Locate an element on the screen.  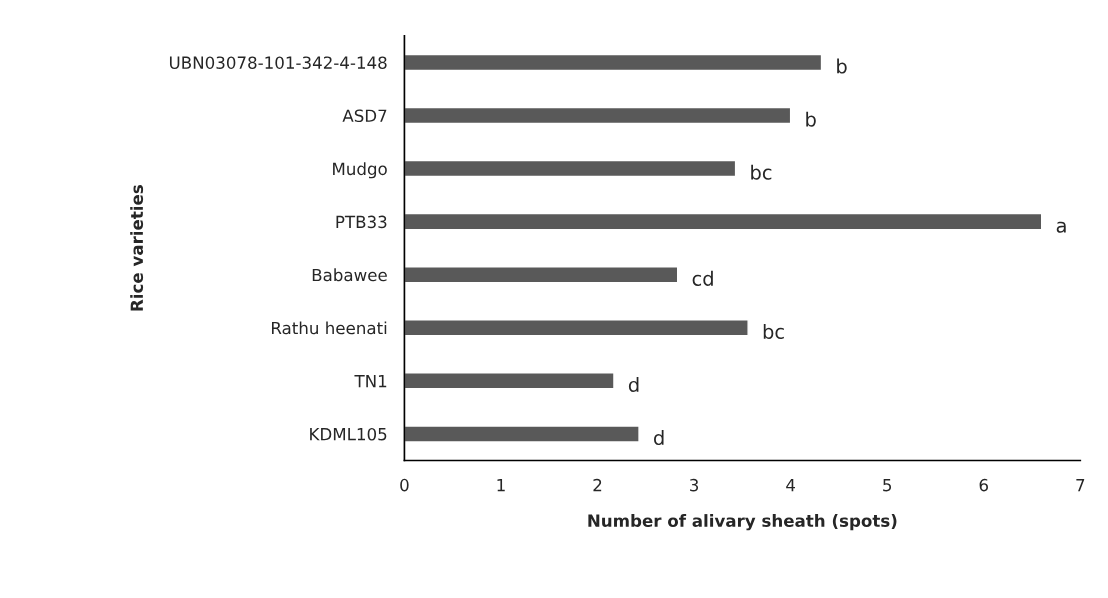
y-tick-label: Mudgo is located at coordinates (360, 170).